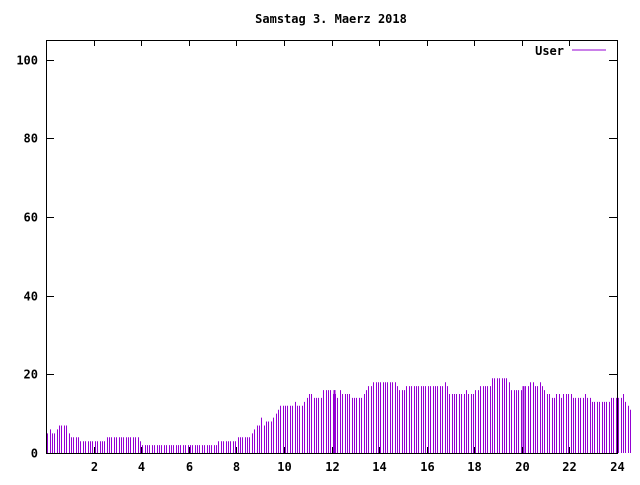 The image size is (640, 485). Describe the element at coordinates (549, 51) in the screenshot. I see `legend-label-user: User` at that location.